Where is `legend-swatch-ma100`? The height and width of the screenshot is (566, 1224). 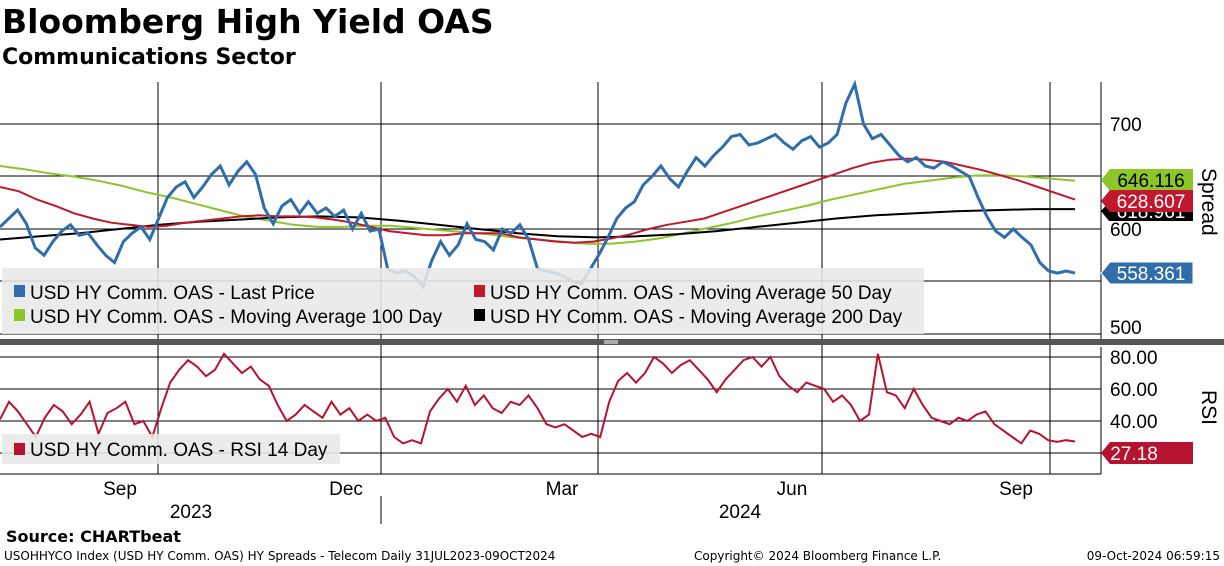 legend-swatch-ma100 is located at coordinates (19, 315).